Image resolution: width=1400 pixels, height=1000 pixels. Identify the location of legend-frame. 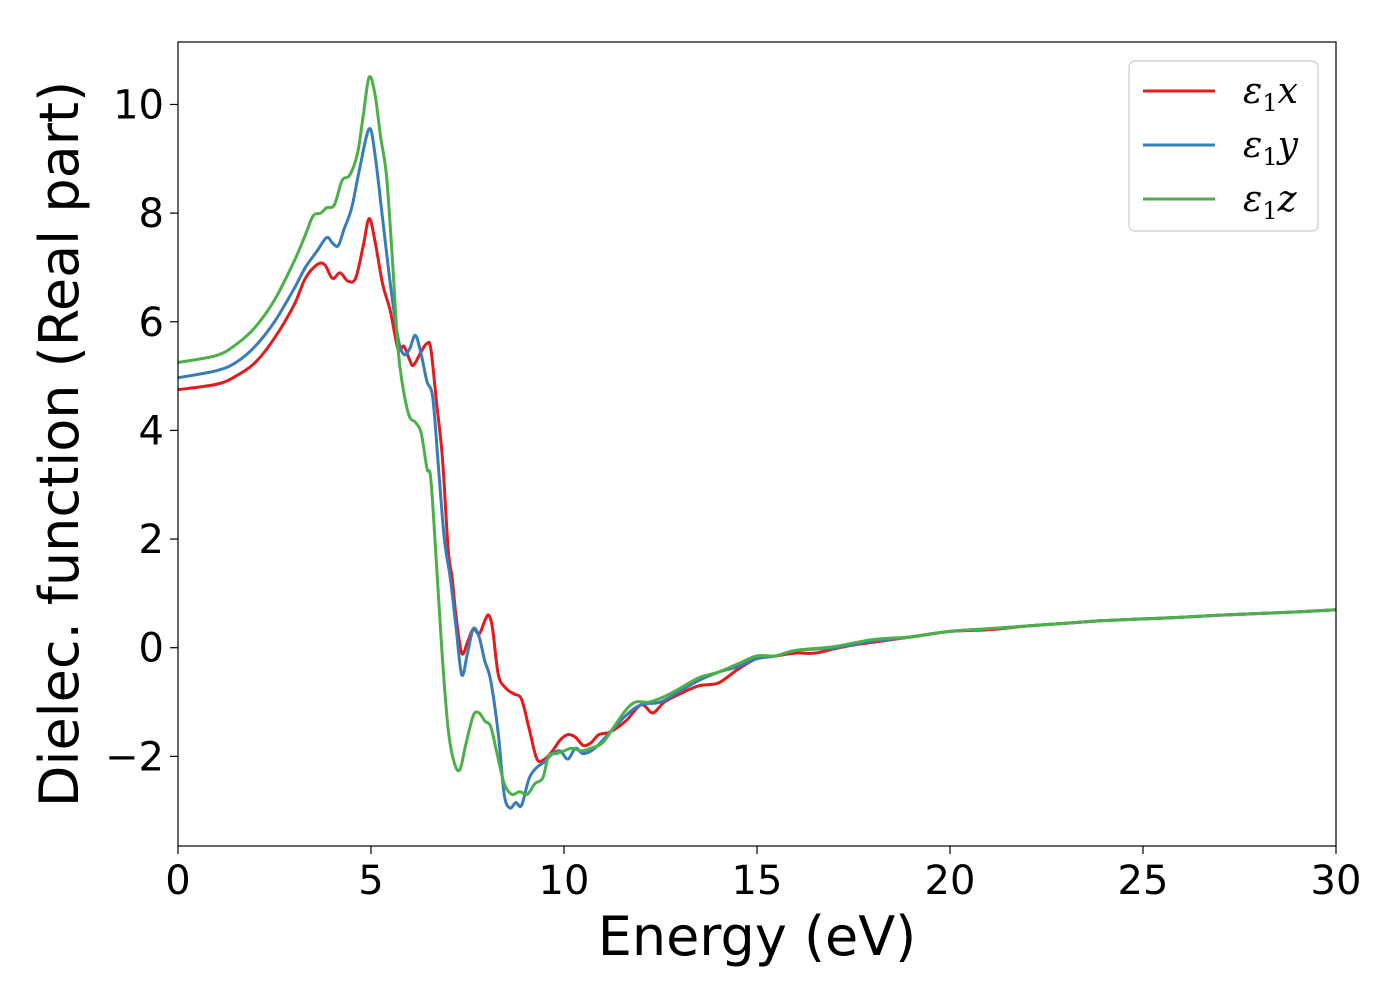
(1223, 146).